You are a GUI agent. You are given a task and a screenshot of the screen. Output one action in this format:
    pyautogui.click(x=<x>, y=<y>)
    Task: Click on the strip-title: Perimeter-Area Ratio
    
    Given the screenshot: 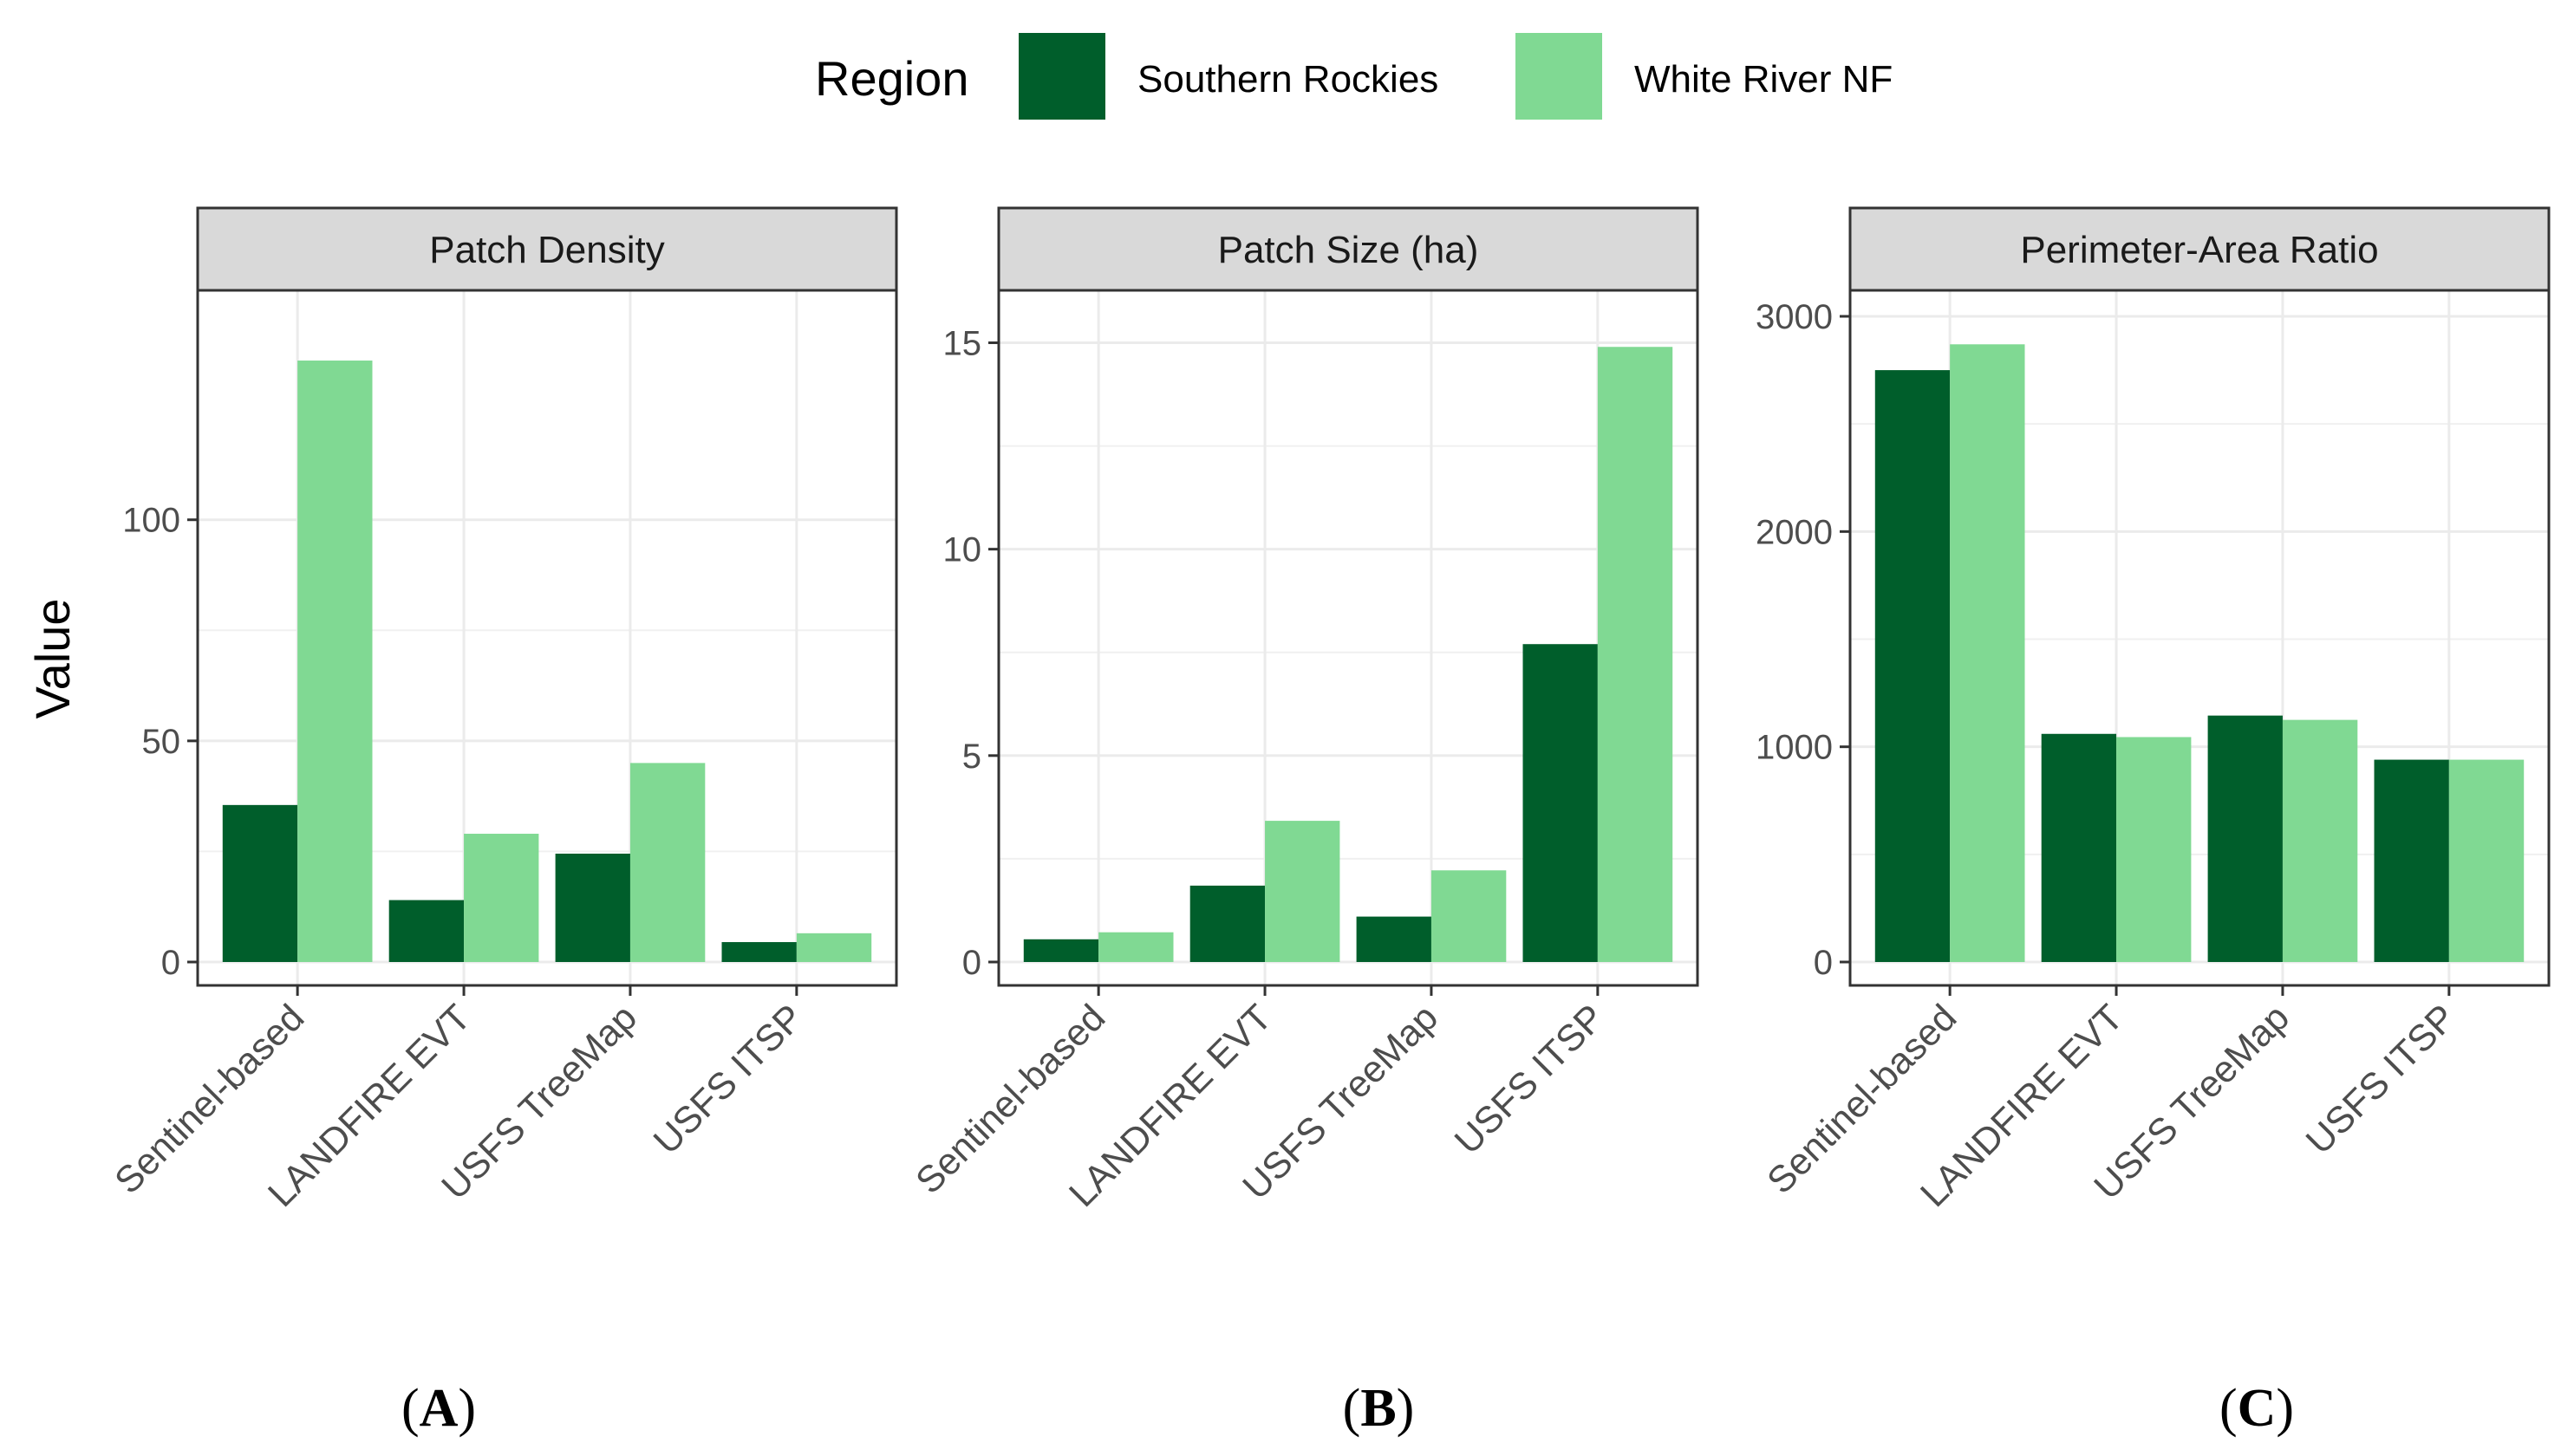 What is the action you would take?
    pyautogui.click(x=2199, y=250)
    